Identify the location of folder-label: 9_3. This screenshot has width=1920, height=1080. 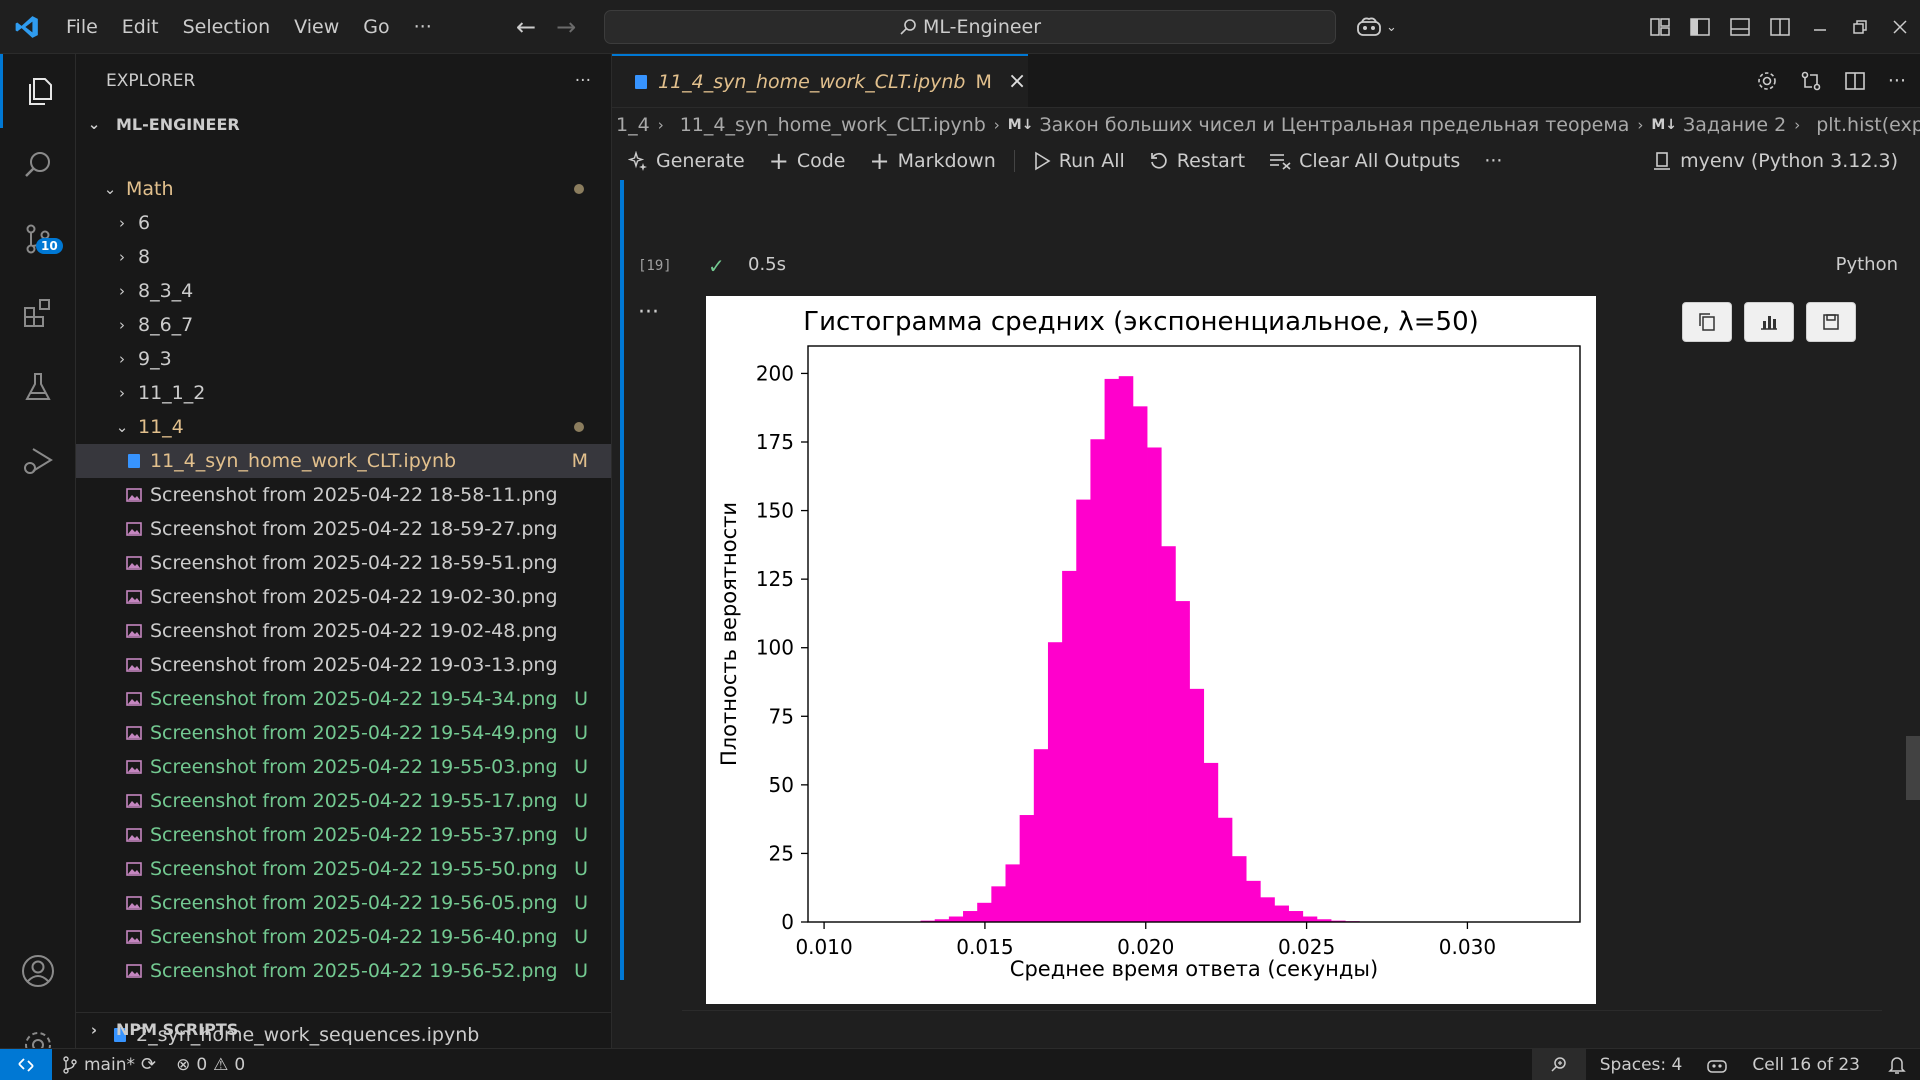
(155, 359).